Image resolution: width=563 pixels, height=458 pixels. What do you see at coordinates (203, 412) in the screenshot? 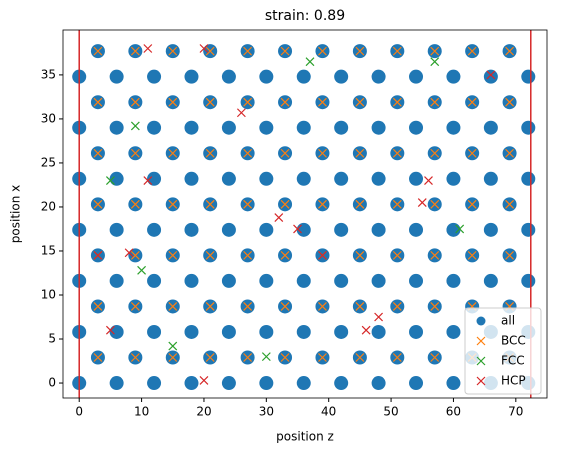
I see `x-tick-label: 20` at bounding box center [203, 412].